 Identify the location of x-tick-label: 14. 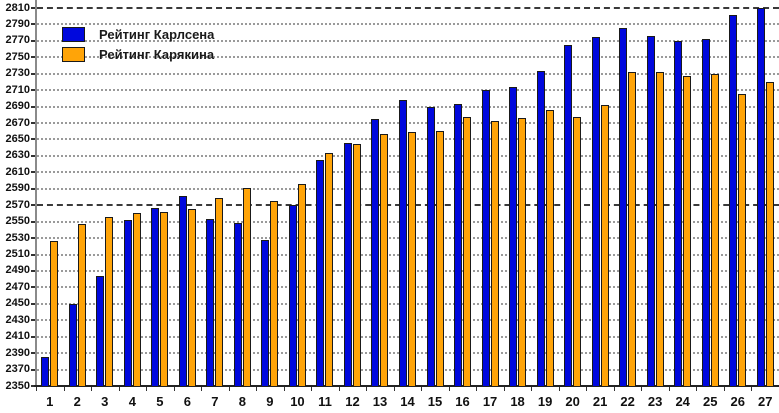
(407, 401).